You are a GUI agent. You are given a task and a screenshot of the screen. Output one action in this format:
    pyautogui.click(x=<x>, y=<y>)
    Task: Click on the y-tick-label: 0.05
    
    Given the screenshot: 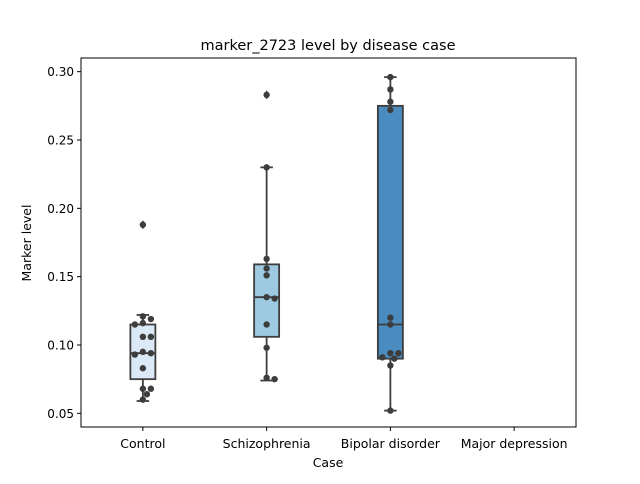 What is the action you would take?
    pyautogui.click(x=60, y=414)
    